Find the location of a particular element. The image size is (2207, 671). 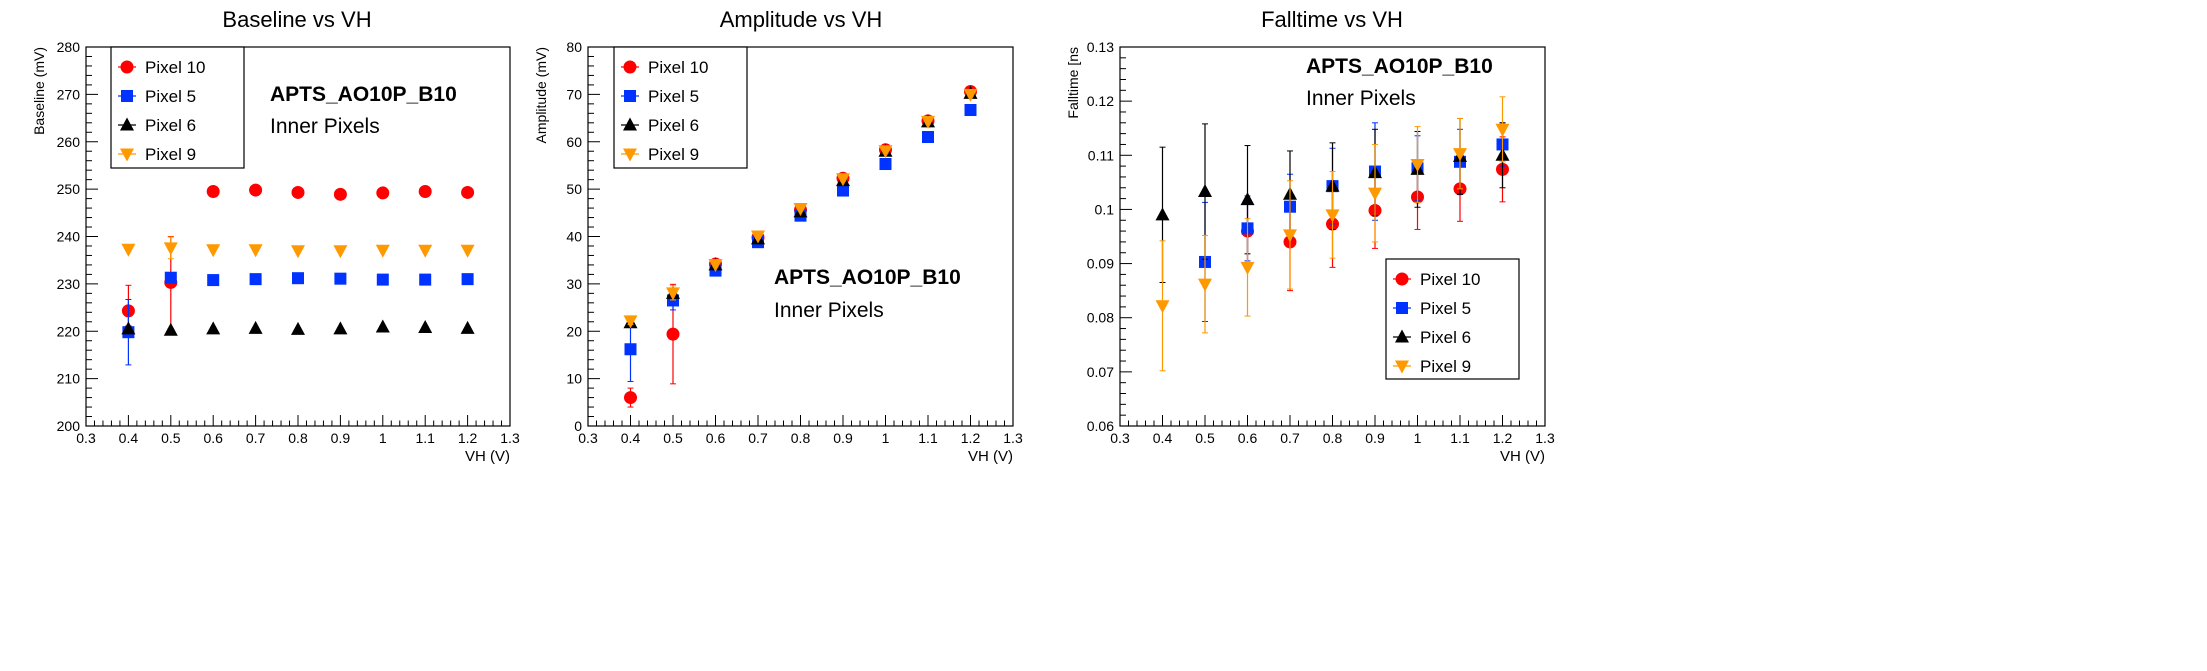

y-tick-label: 250 is located at coordinates (69, 189).